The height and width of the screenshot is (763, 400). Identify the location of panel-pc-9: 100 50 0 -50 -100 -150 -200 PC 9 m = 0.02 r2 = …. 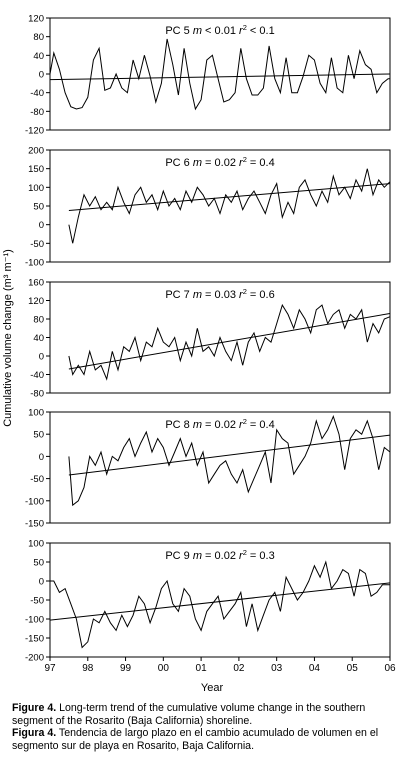
(208, 601).